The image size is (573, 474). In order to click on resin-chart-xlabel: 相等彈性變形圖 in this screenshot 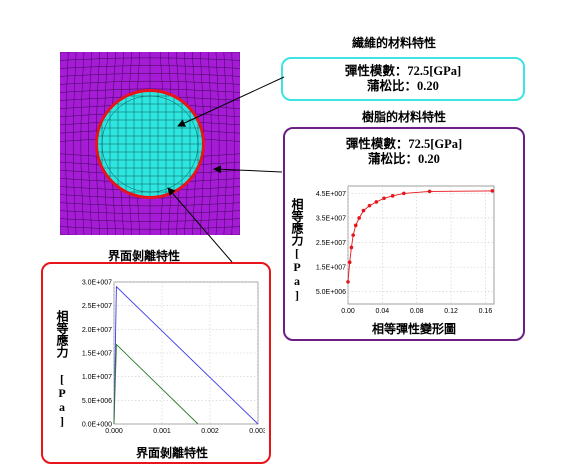, I will do `click(414, 329)`.